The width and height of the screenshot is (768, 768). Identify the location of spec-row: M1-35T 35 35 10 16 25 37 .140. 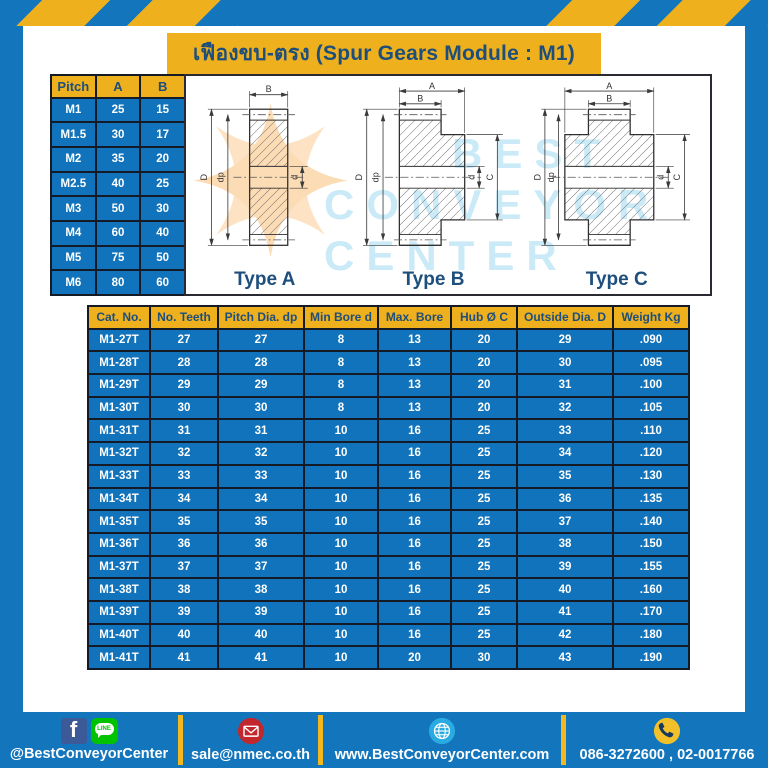
(388, 521).